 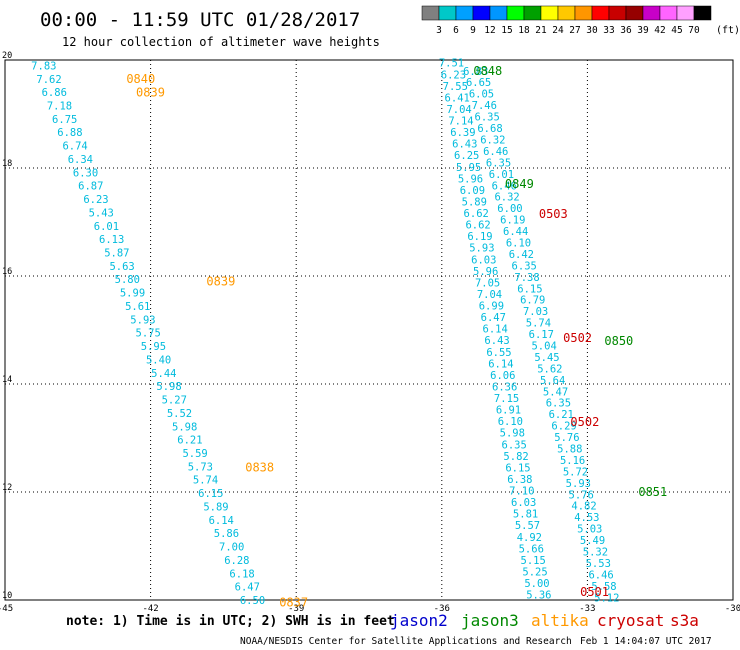 What do you see at coordinates (529, 538) in the screenshot?
I see `data-value-label: 4.92` at bounding box center [529, 538].